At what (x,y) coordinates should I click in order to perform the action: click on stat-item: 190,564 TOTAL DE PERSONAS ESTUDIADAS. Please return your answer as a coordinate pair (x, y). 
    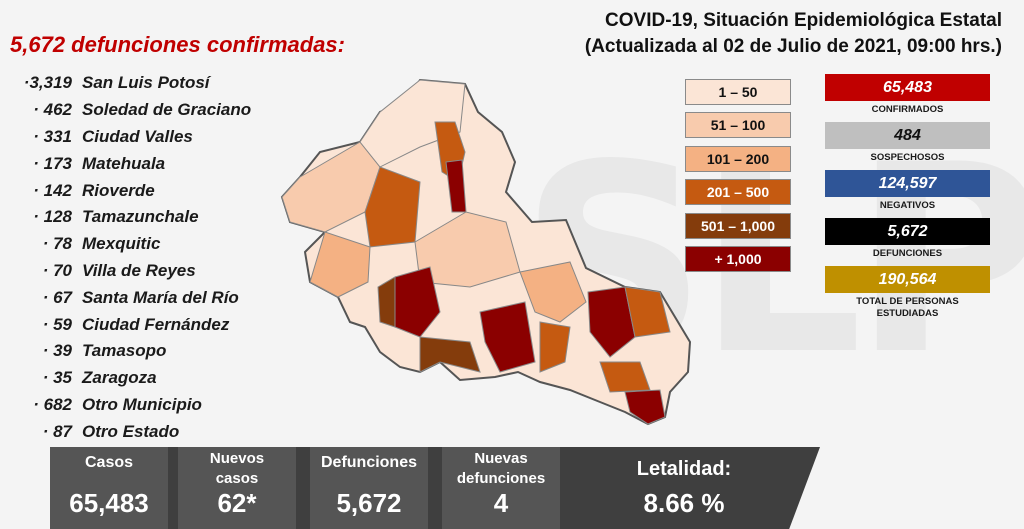
    Looking at the image, I should click on (907, 293).